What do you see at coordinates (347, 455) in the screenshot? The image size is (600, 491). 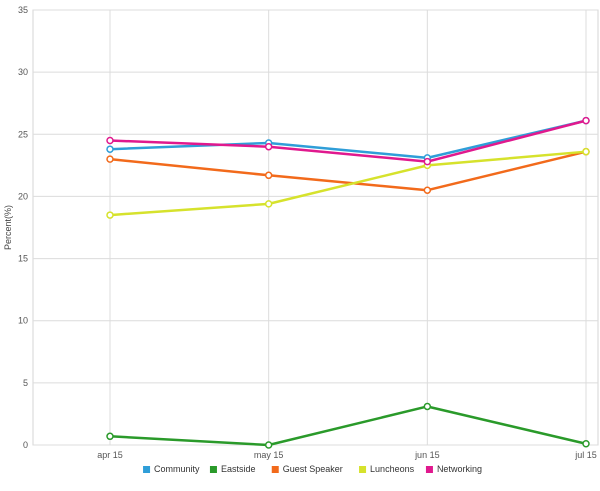 I see `x-axis-ticks: apr 15 may 15 jun 15 jul 15` at bounding box center [347, 455].